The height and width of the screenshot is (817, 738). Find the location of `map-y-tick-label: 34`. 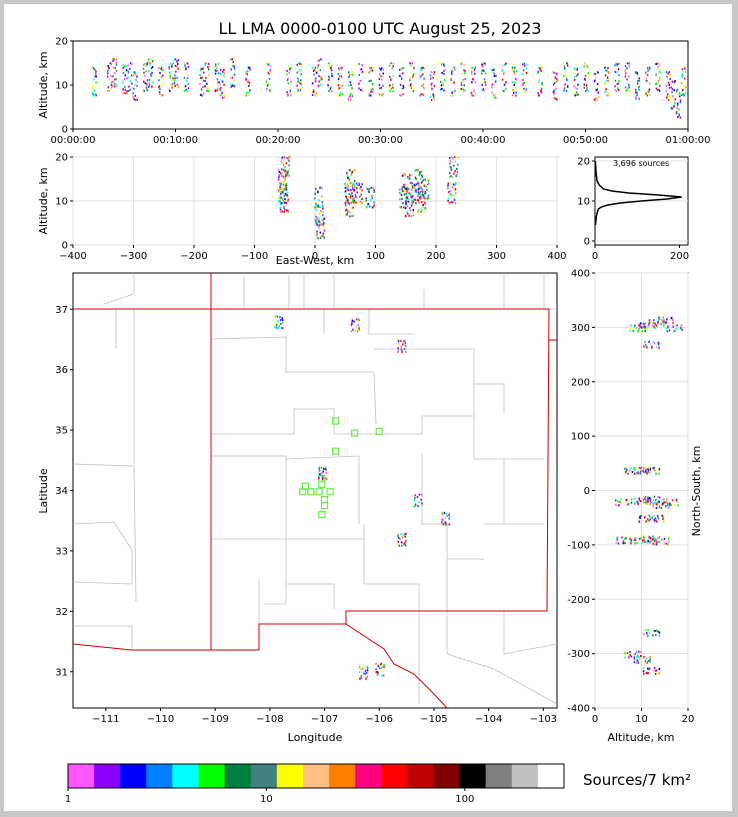

map-y-tick-label: 34 is located at coordinates (61, 491).